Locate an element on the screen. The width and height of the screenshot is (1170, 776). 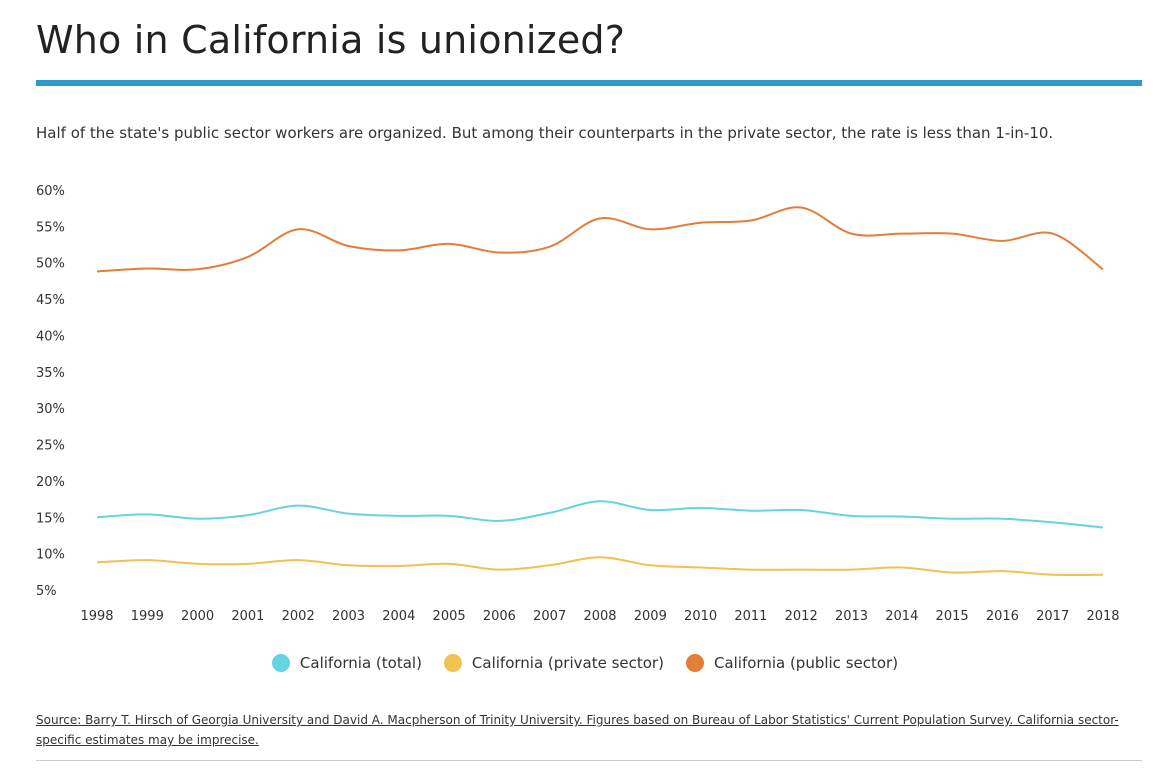
y-axis: 5% 10% 15% 20% 25% 30% 35% 40% 45% 50% 55% 60% is located at coordinates (50, 391).